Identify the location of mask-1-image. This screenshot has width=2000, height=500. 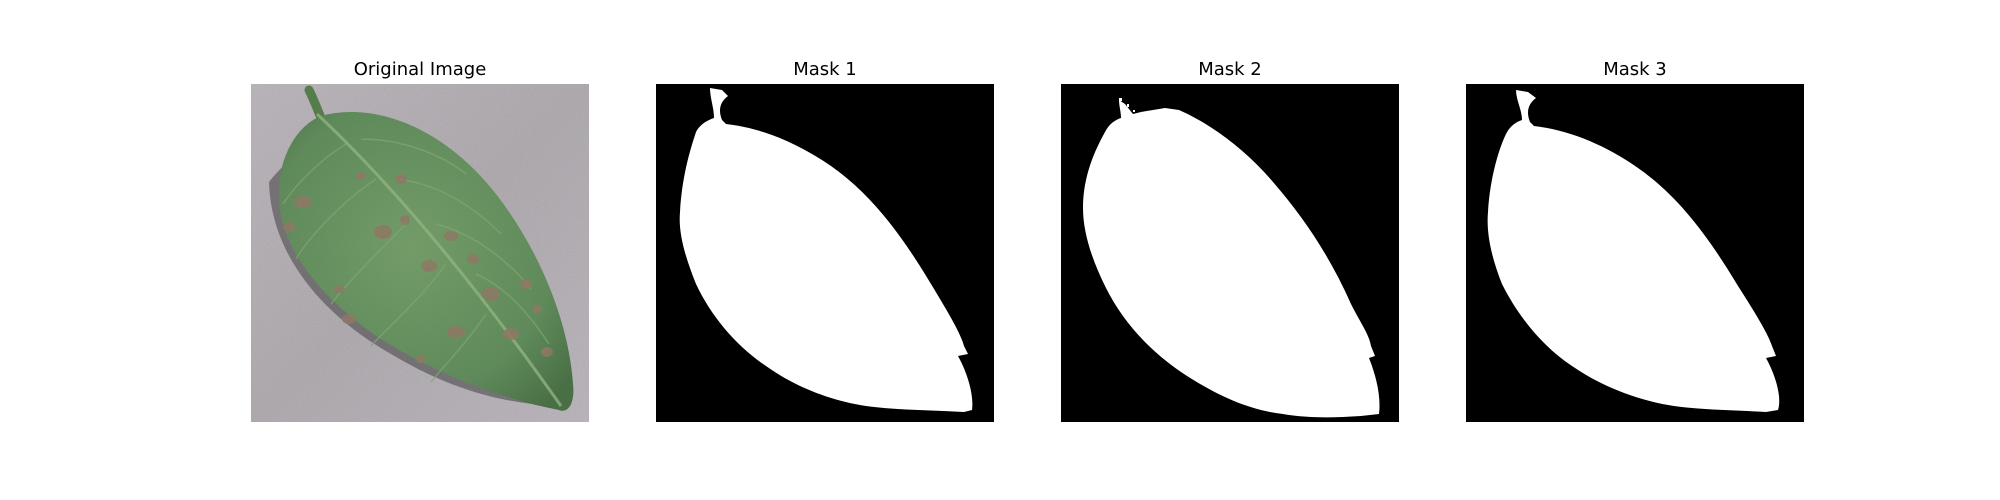
(825, 253).